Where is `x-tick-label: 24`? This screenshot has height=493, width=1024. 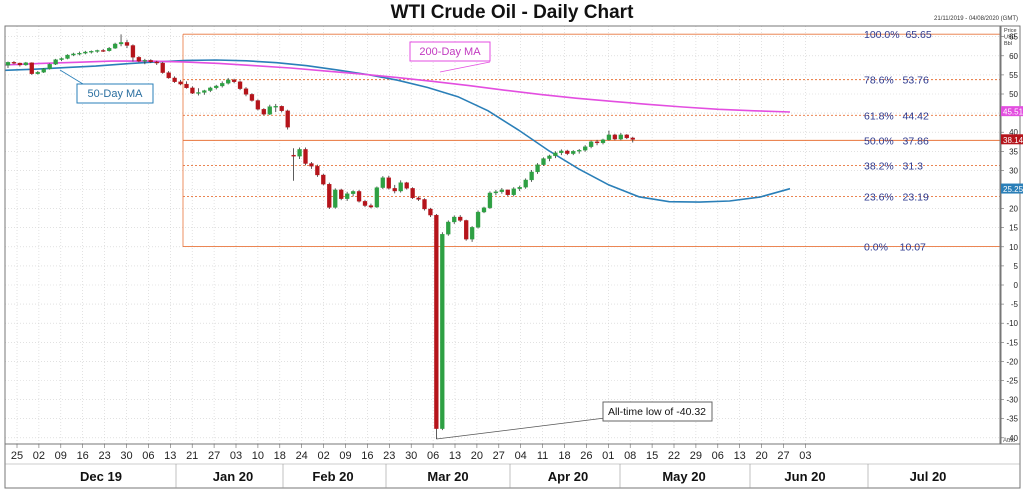 x-tick-label: 24 is located at coordinates (302, 456).